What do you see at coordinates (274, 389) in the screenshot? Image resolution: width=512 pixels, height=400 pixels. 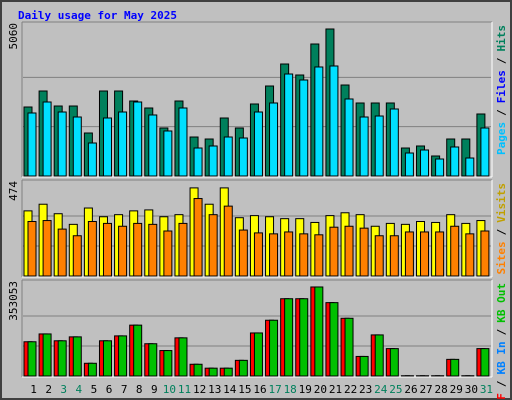 I see `x-tick-label: 17` at bounding box center [274, 389].